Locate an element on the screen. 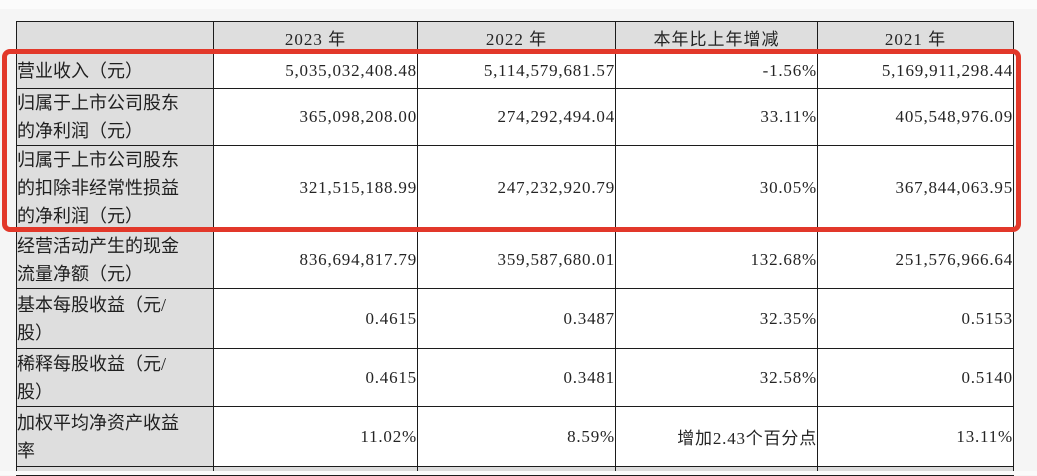 The image size is (1037, 476). value-change: -1.56% is located at coordinates (716, 70).